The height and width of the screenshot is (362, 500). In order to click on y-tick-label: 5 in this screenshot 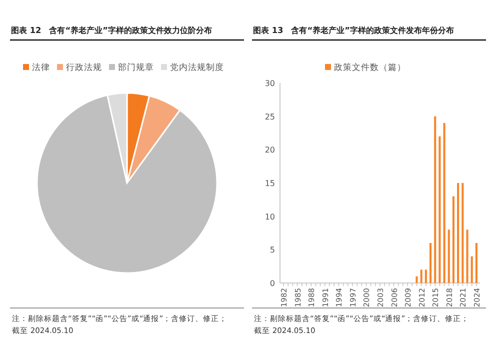, I will do `click(272, 250)`.